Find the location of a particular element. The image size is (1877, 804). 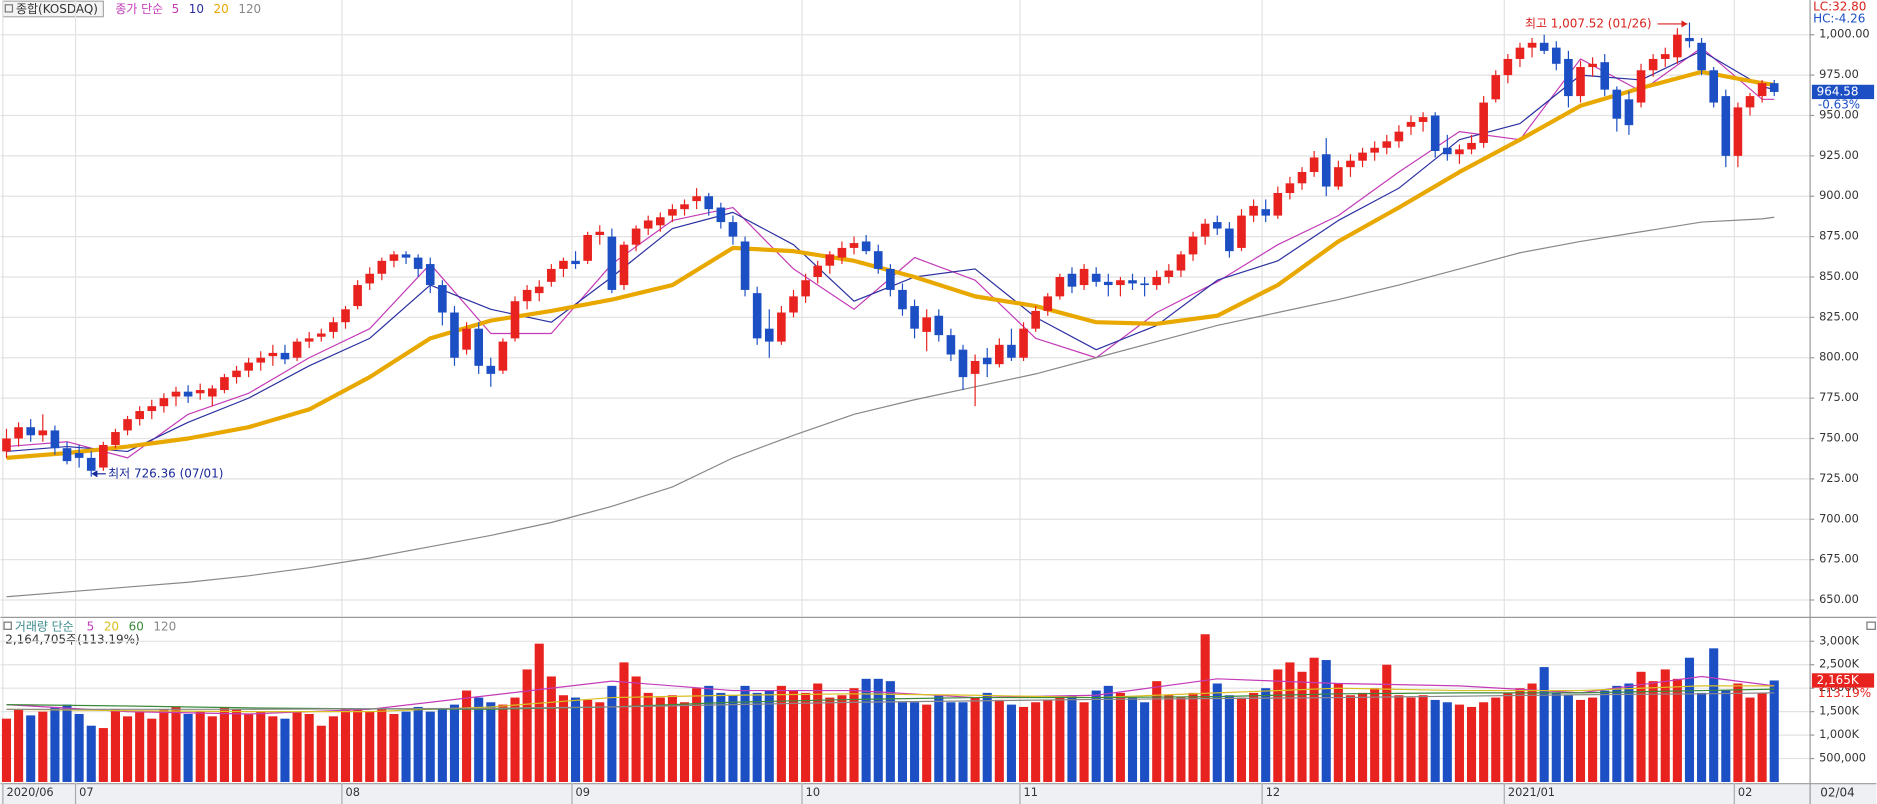

y-tick-label: 3,000K is located at coordinates (1839, 640).